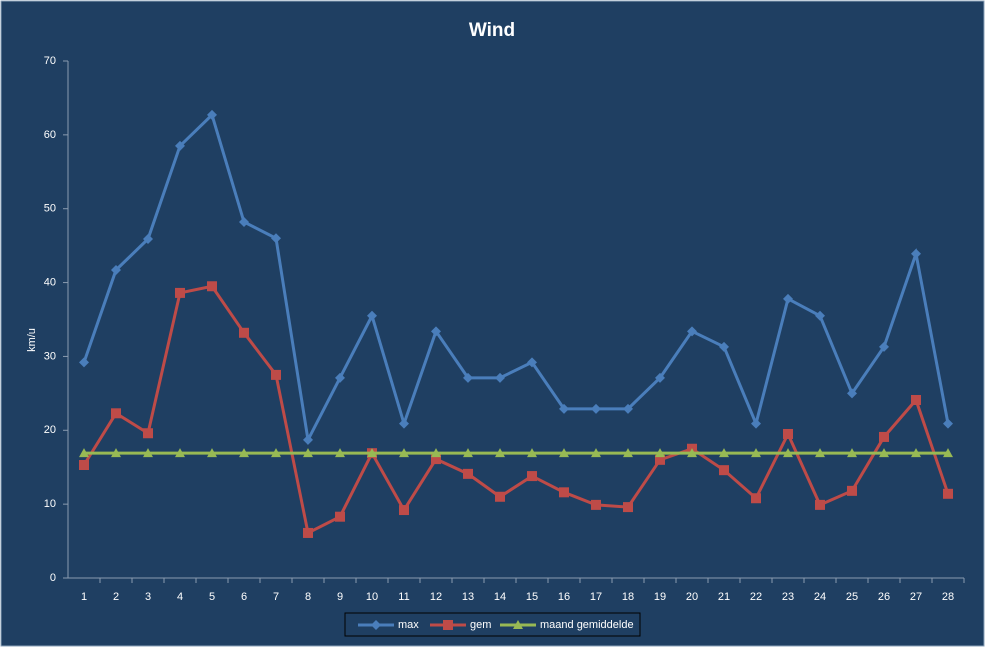 The image size is (987, 653). What do you see at coordinates (820, 597) in the screenshot?
I see `x-tick-label: 24` at bounding box center [820, 597].